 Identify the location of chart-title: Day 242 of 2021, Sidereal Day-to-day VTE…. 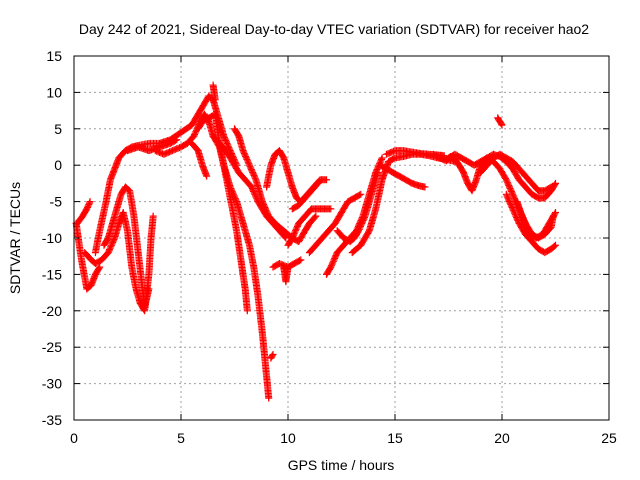
(334, 29).